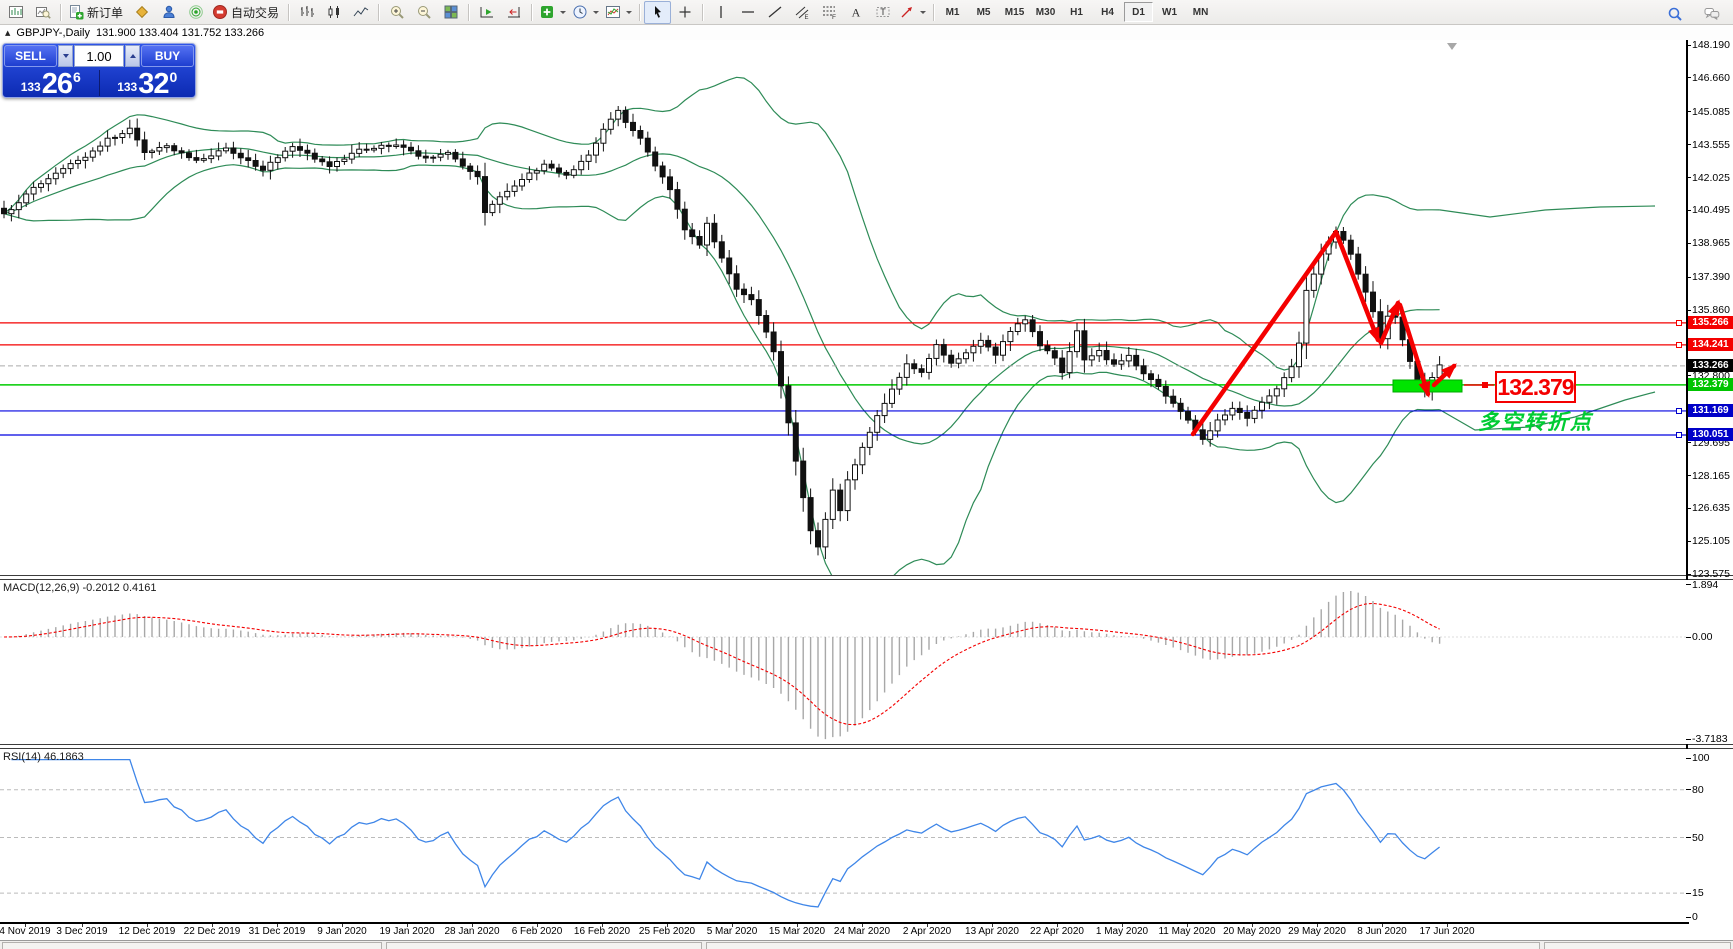 This screenshot has height=949, width=1733. I want to click on panel-separator-macd, so click(866, 577).